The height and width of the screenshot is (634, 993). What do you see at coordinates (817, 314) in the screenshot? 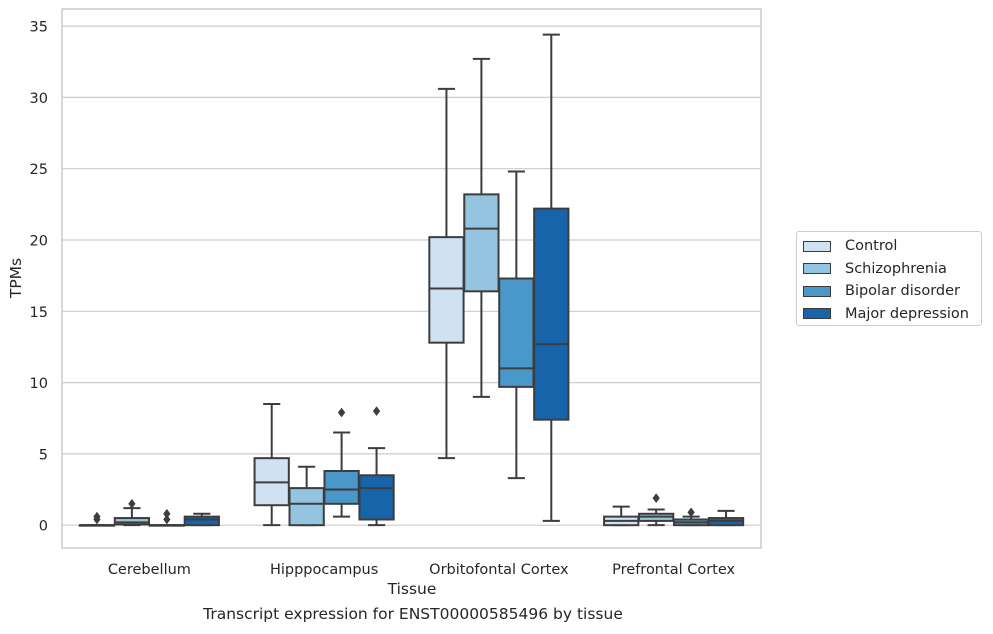
I see `legend-swatch-major-depression` at bounding box center [817, 314].